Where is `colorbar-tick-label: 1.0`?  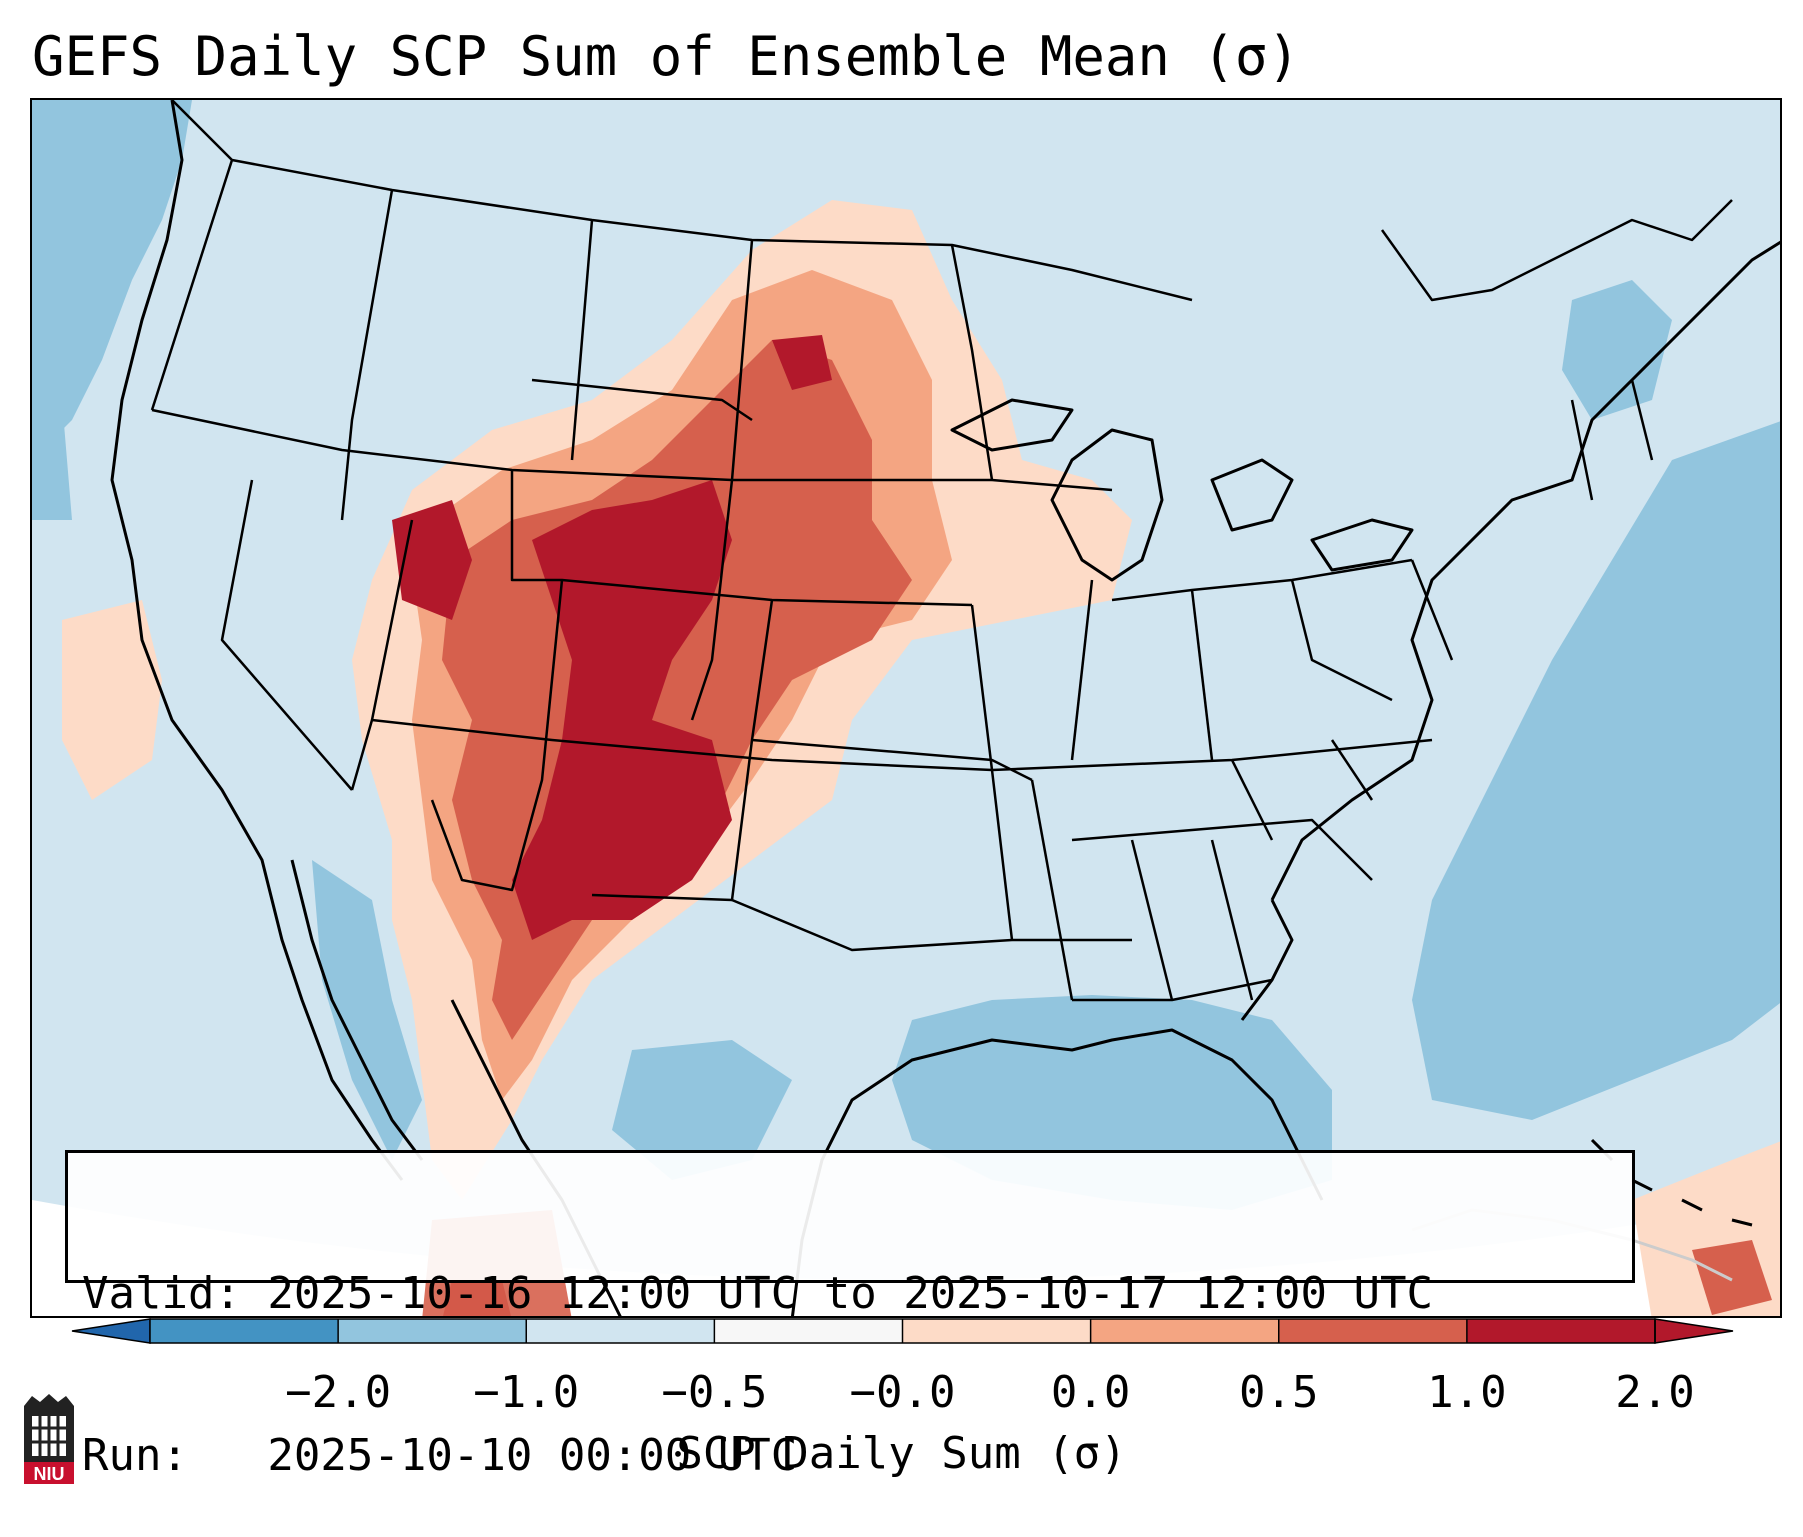 colorbar-tick-label: 1.0 is located at coordinates (1467, 1392).